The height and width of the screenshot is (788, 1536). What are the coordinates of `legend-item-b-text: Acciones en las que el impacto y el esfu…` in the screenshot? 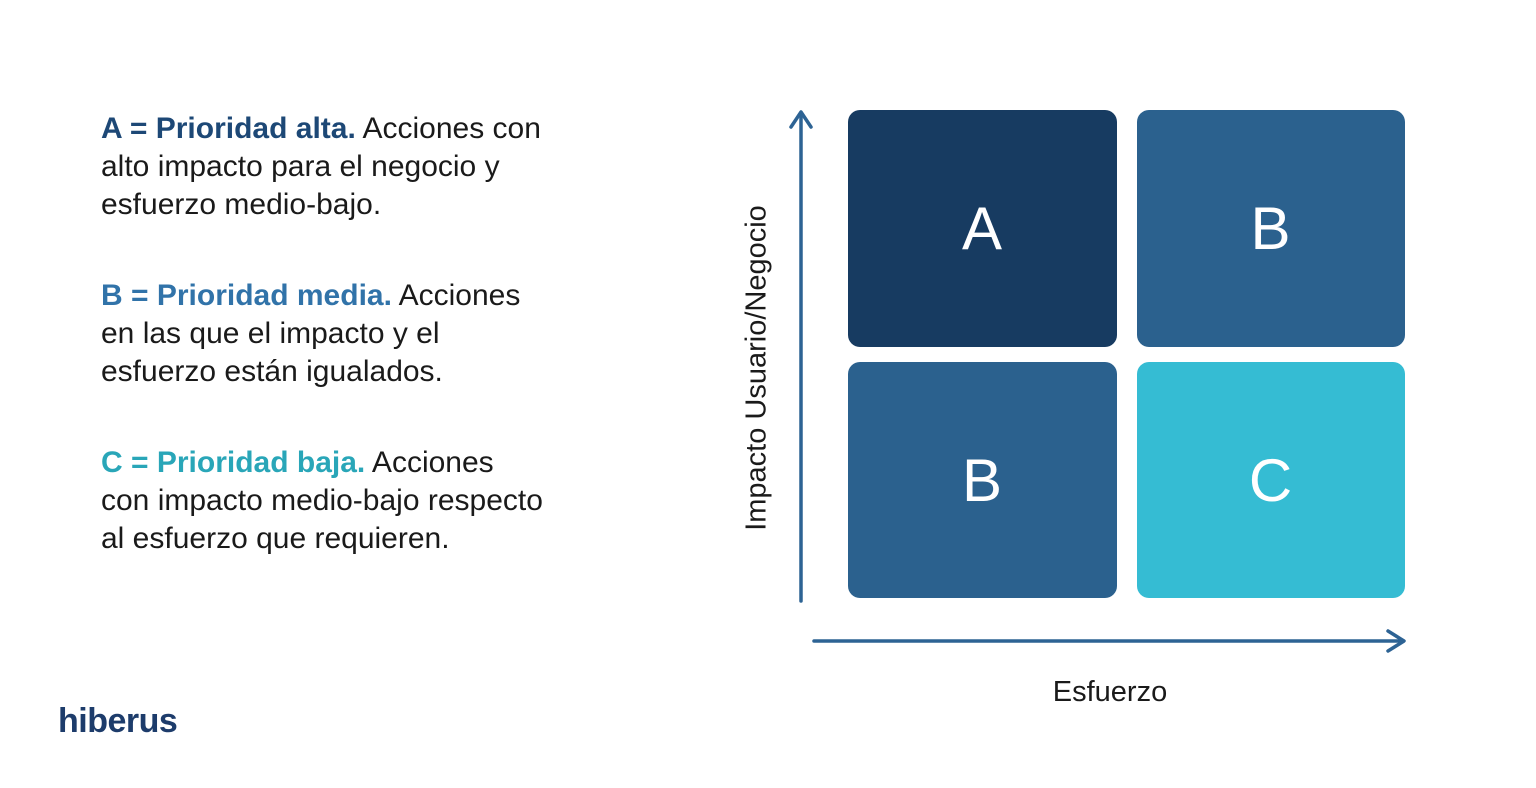 It's located at (311, 333).